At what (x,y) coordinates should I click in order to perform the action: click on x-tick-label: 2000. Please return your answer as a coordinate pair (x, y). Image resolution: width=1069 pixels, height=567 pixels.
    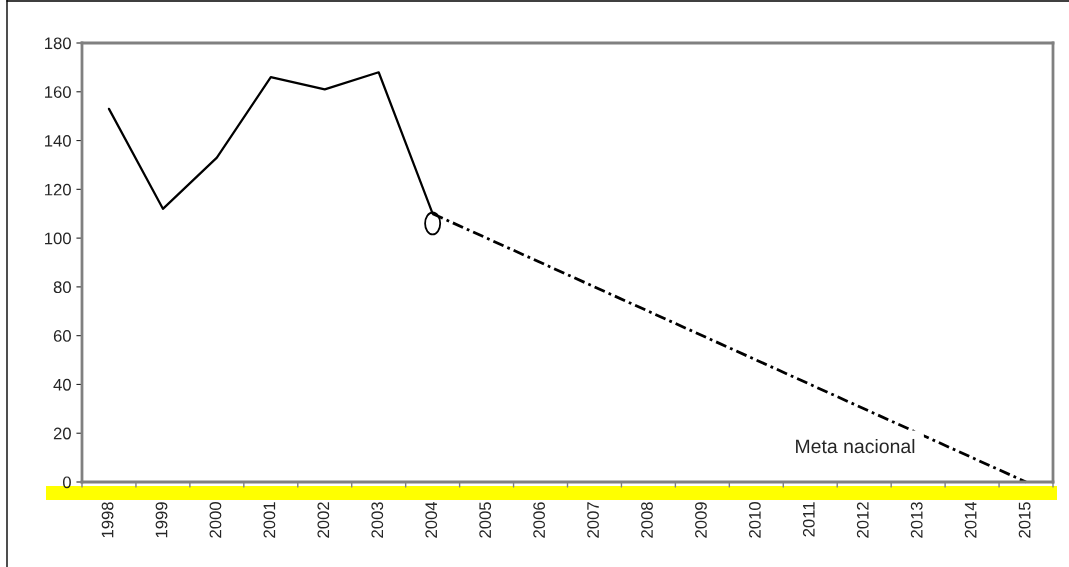
    Looking at the image, I should click on (215, 520).